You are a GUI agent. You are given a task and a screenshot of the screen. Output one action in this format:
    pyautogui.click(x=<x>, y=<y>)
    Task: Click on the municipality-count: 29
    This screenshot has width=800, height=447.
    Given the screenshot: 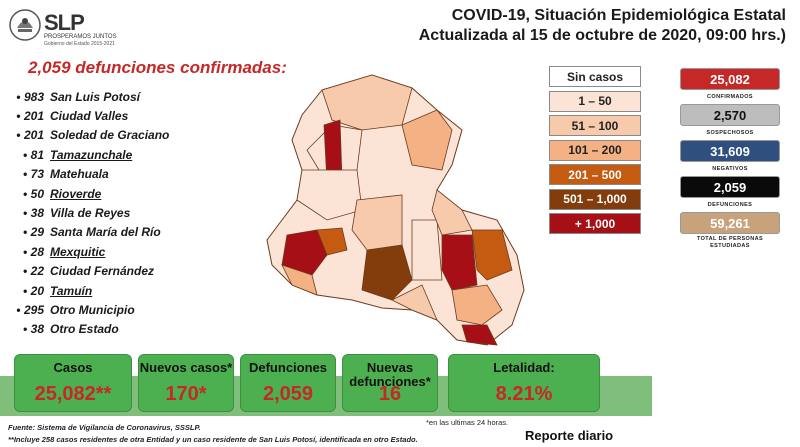 What is the action you would take?
    pyautogui.click(x=27, y=232)
    